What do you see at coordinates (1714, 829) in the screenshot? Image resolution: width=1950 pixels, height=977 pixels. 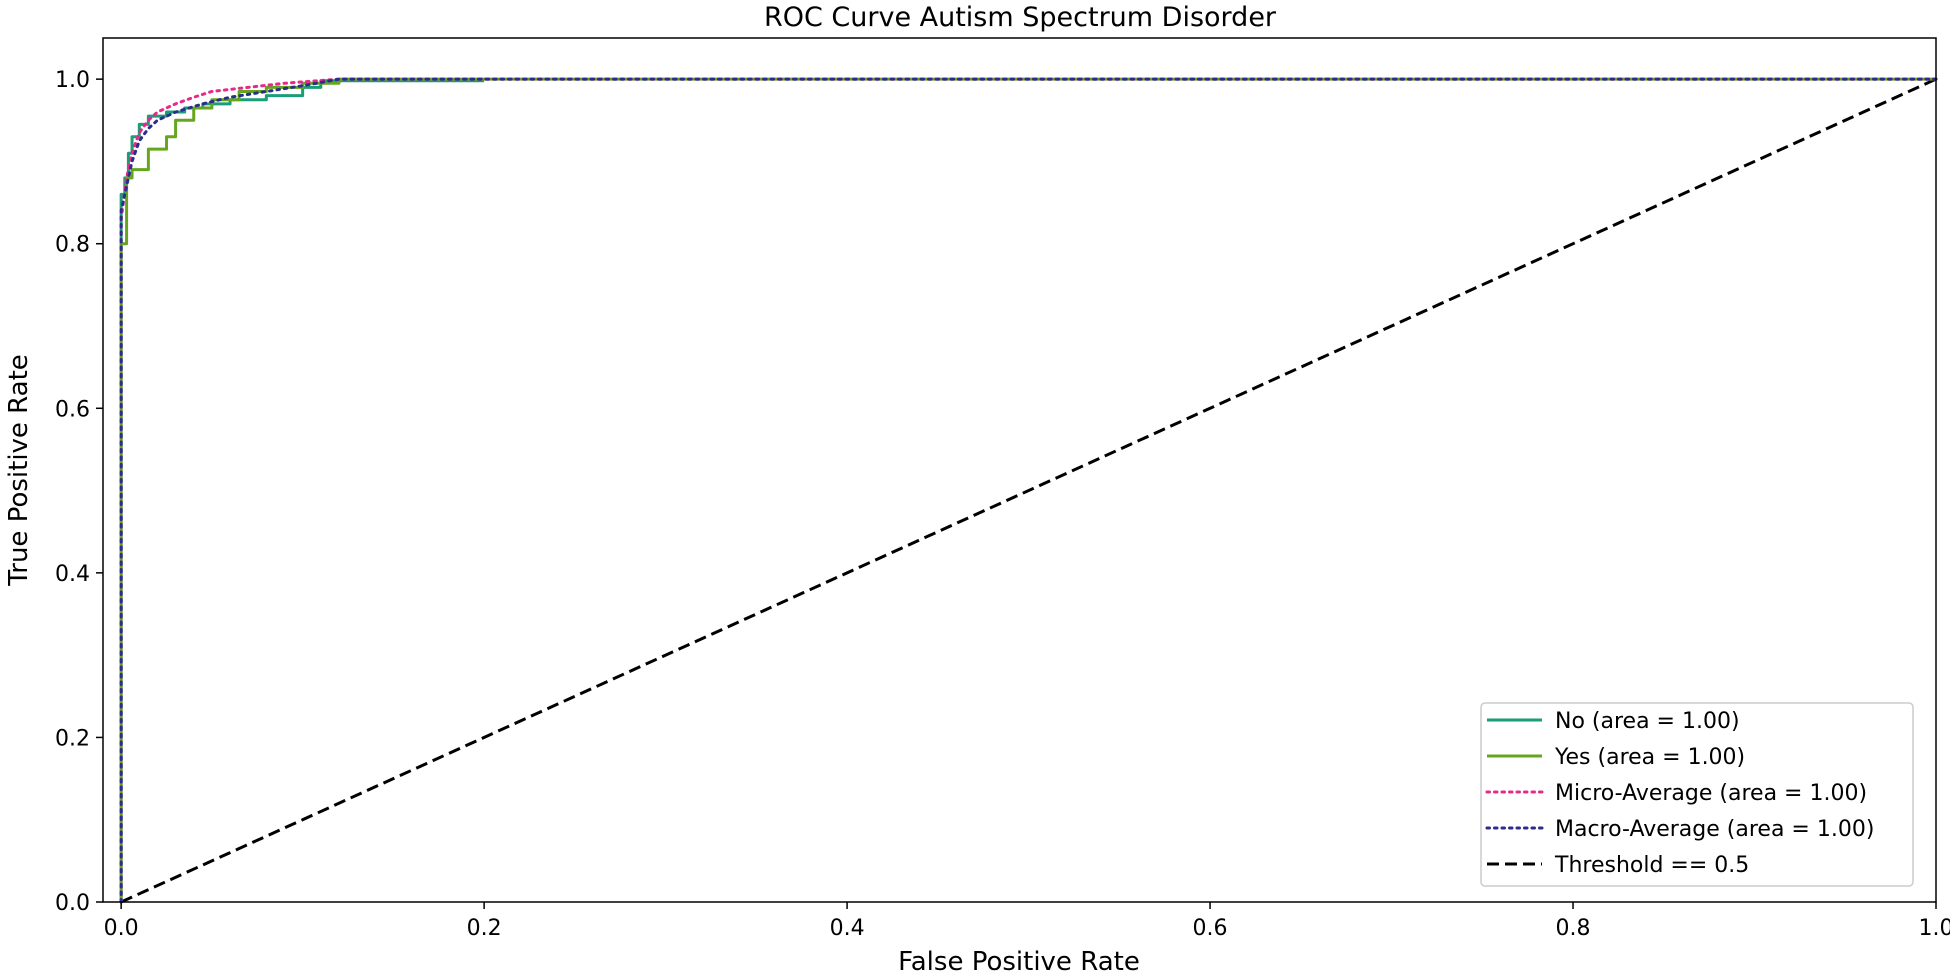 I see `legend-label: Macro-Average (area = 1.00)` at bounding box center [1714, 829].